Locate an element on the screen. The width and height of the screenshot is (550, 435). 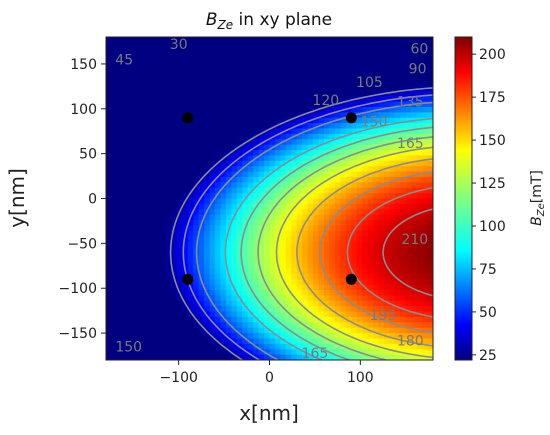
colorbar-tick-label: 125 is located at coordinates (492, 184).